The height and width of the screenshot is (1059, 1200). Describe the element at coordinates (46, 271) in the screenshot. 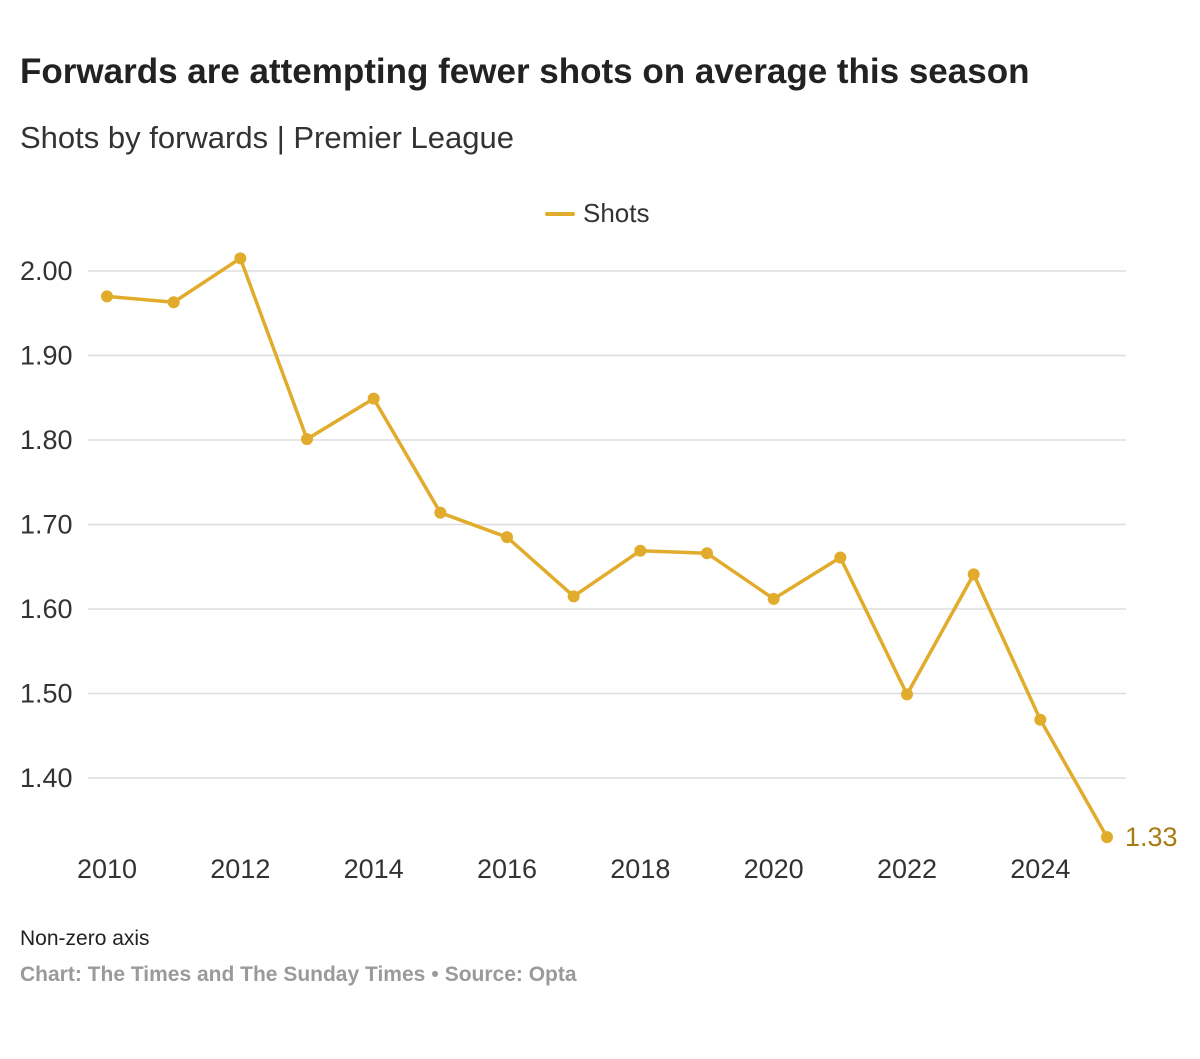

I see `y-tick-label: 2.00` at that location.